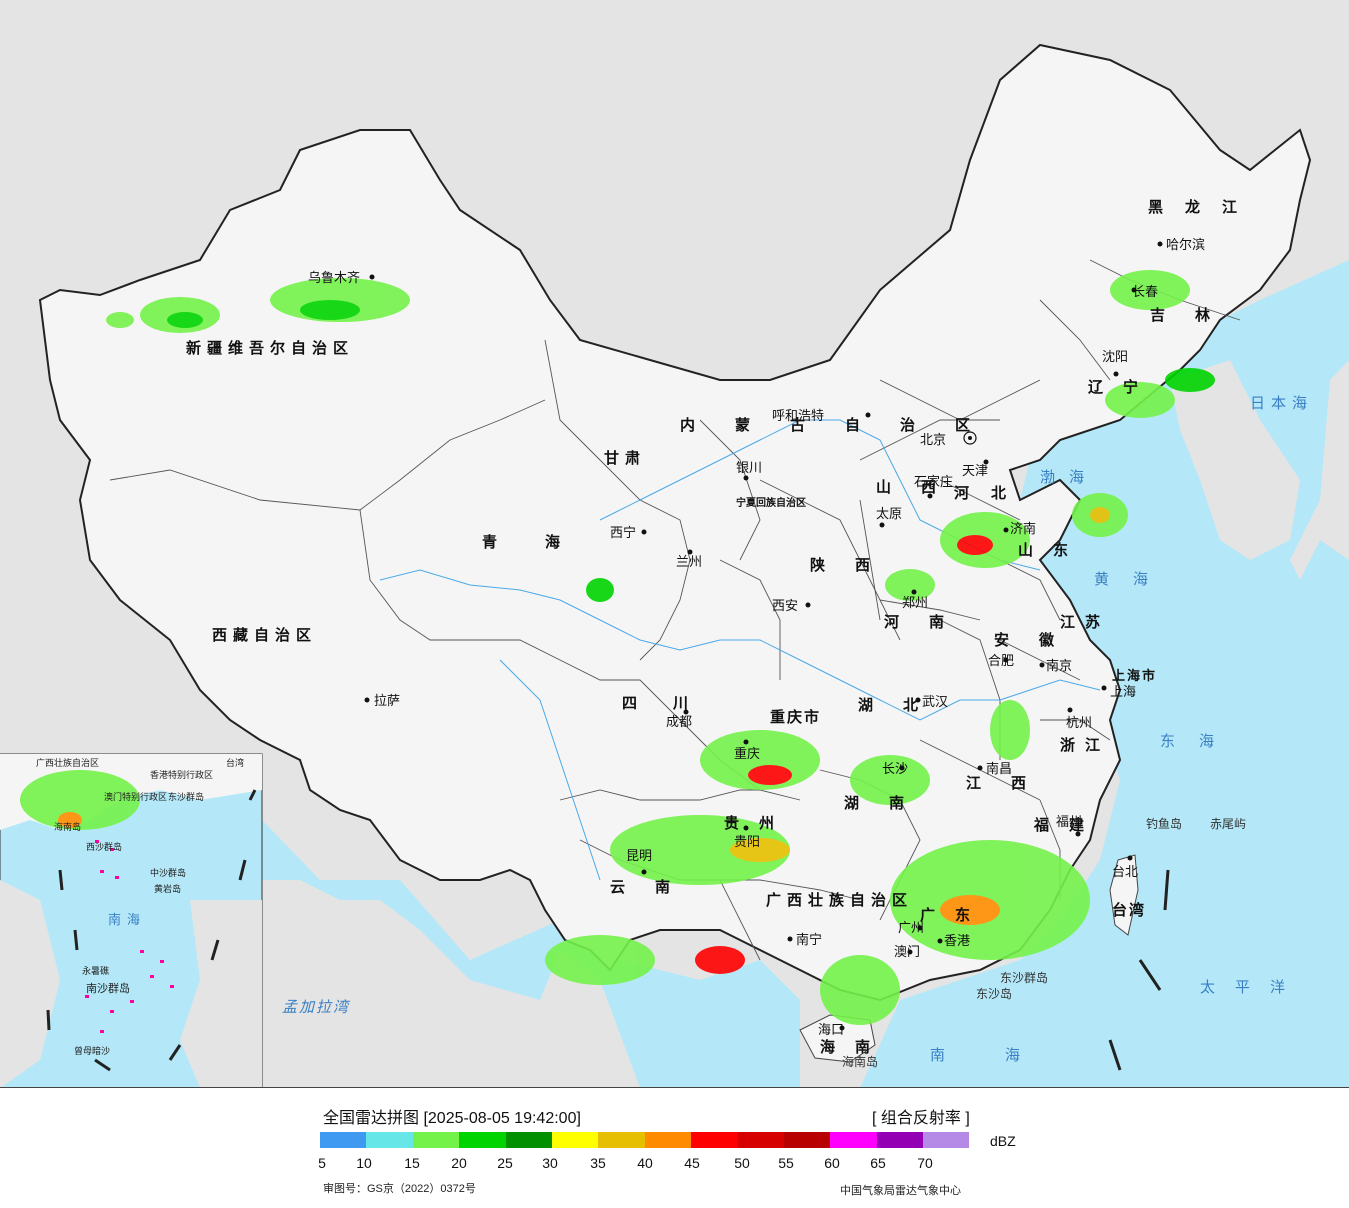 This screenshot has width=1349, height=1208. Describe the element at coordinates (795, 717) in the screenshot. I see `label-chongqing: 重庆市` at that location.